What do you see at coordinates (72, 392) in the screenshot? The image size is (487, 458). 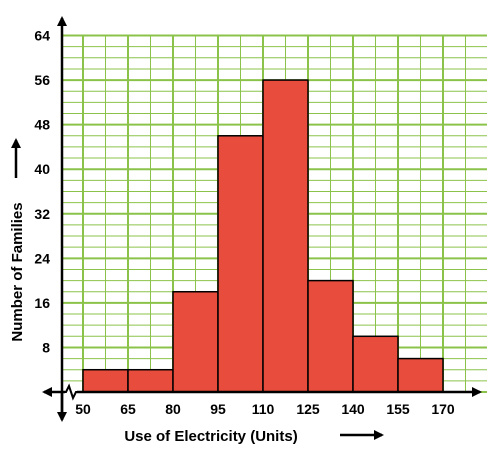 I see `x-axis-break-icon` at bounding box center [72, 392].